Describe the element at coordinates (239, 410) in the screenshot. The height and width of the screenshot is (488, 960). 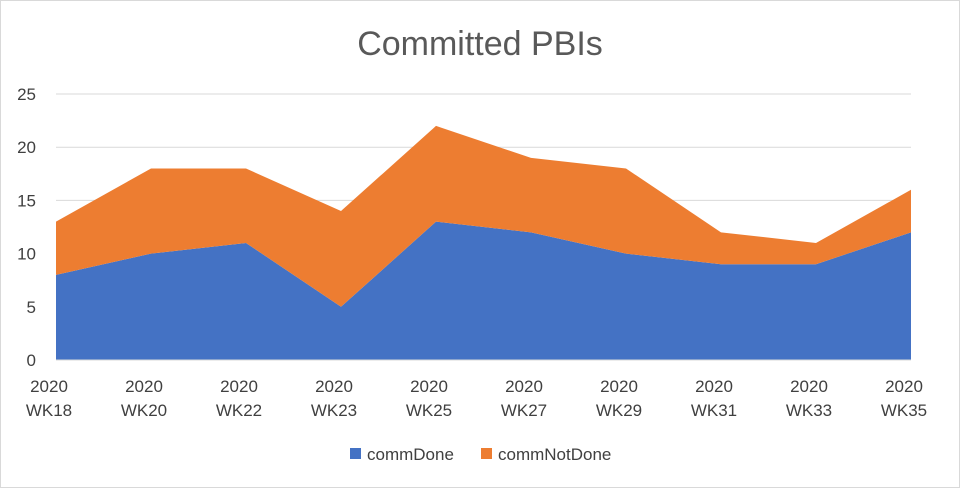
I see `x-tick-week: WK22` at that location.